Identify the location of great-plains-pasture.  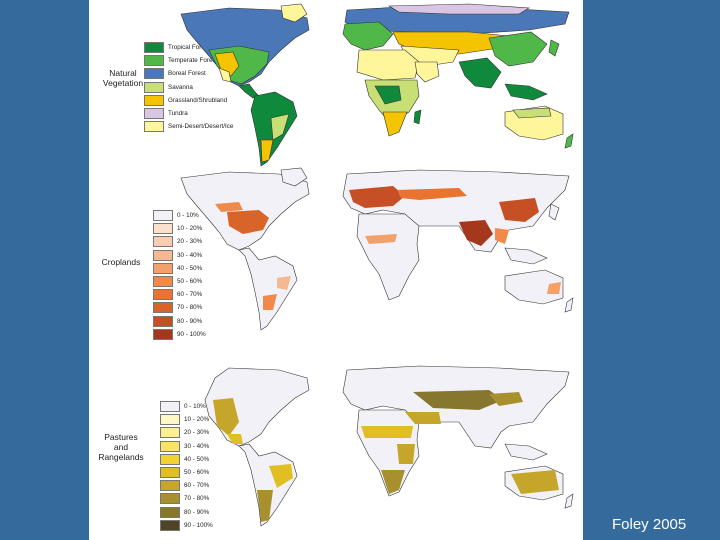
(226, 417).